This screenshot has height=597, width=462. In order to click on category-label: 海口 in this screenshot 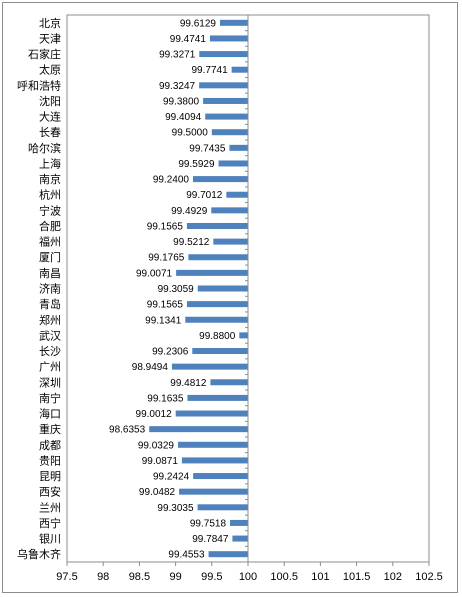, I will do `click(50, 414)`.